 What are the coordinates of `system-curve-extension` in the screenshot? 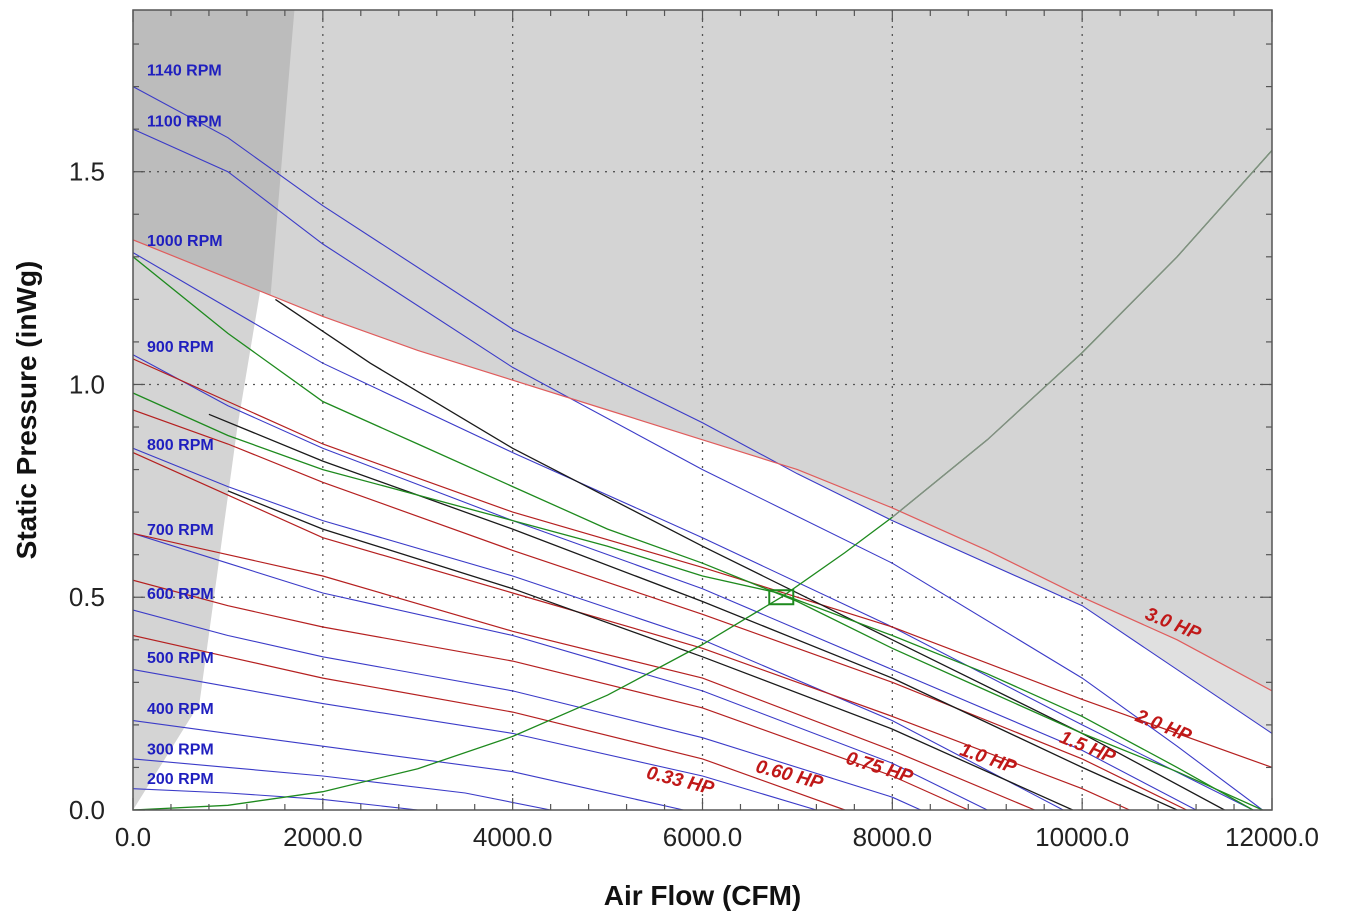 It's located at (1081, 334).